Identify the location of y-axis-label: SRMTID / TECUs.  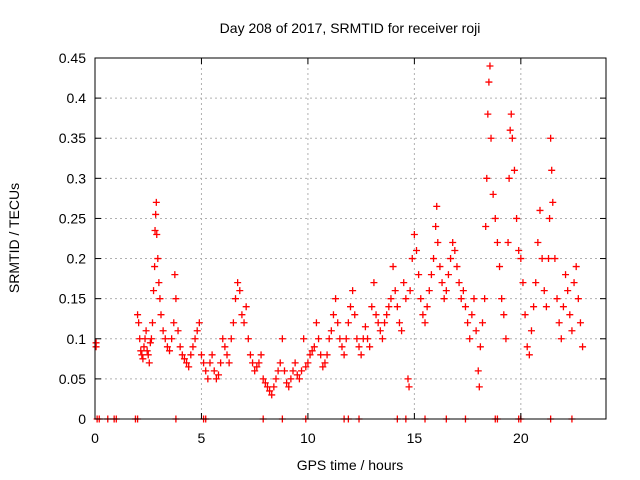
(14, 238).